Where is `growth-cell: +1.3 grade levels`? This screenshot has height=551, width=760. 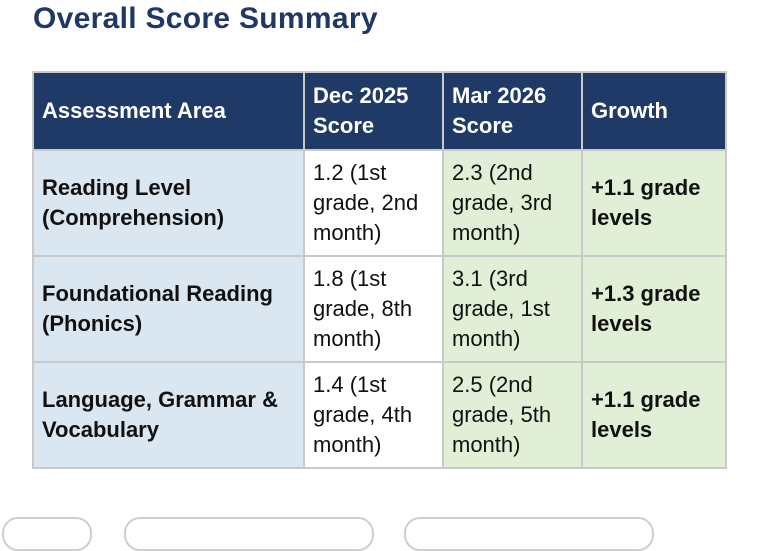
growth-cell: +1.3 grade levels is located at coordinates (654, 309).